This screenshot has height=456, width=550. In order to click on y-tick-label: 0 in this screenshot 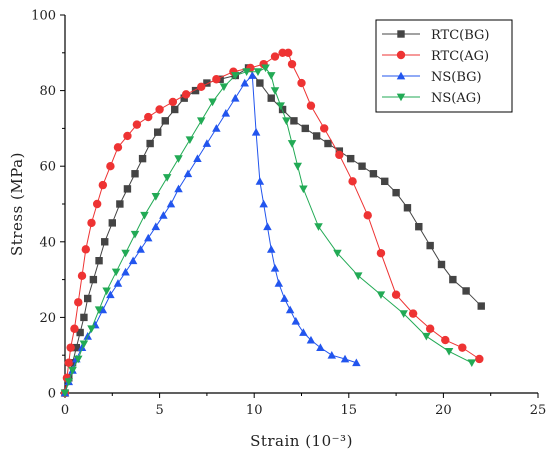, I will do `click(52, 394)`.